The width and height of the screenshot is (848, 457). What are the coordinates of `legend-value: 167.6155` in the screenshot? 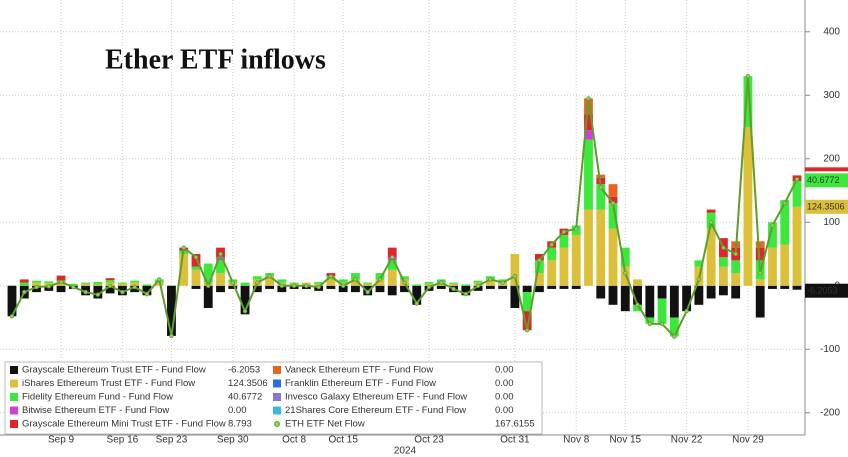 It's located at (515, 424).